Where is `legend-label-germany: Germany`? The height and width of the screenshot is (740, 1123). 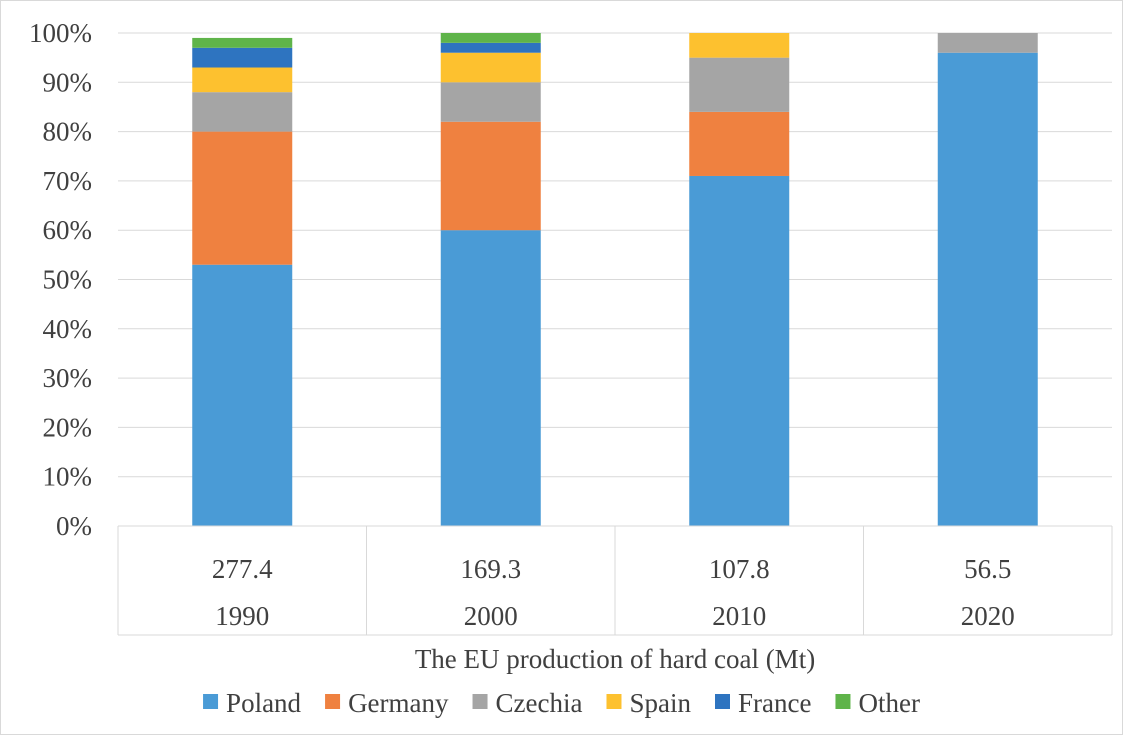 legend-label-germany: Germany is located at coordinates (398, 703).